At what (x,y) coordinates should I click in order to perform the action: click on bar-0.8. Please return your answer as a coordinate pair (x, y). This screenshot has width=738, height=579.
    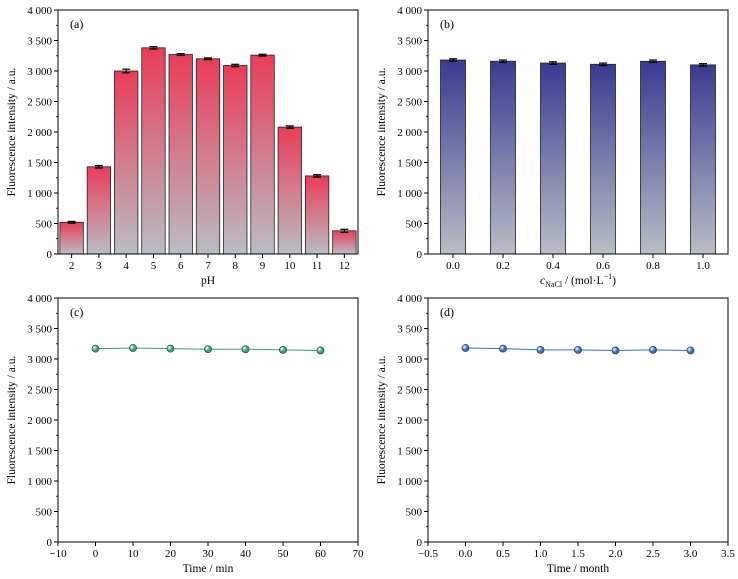
    Looking at the image, I should click on (653, 157).